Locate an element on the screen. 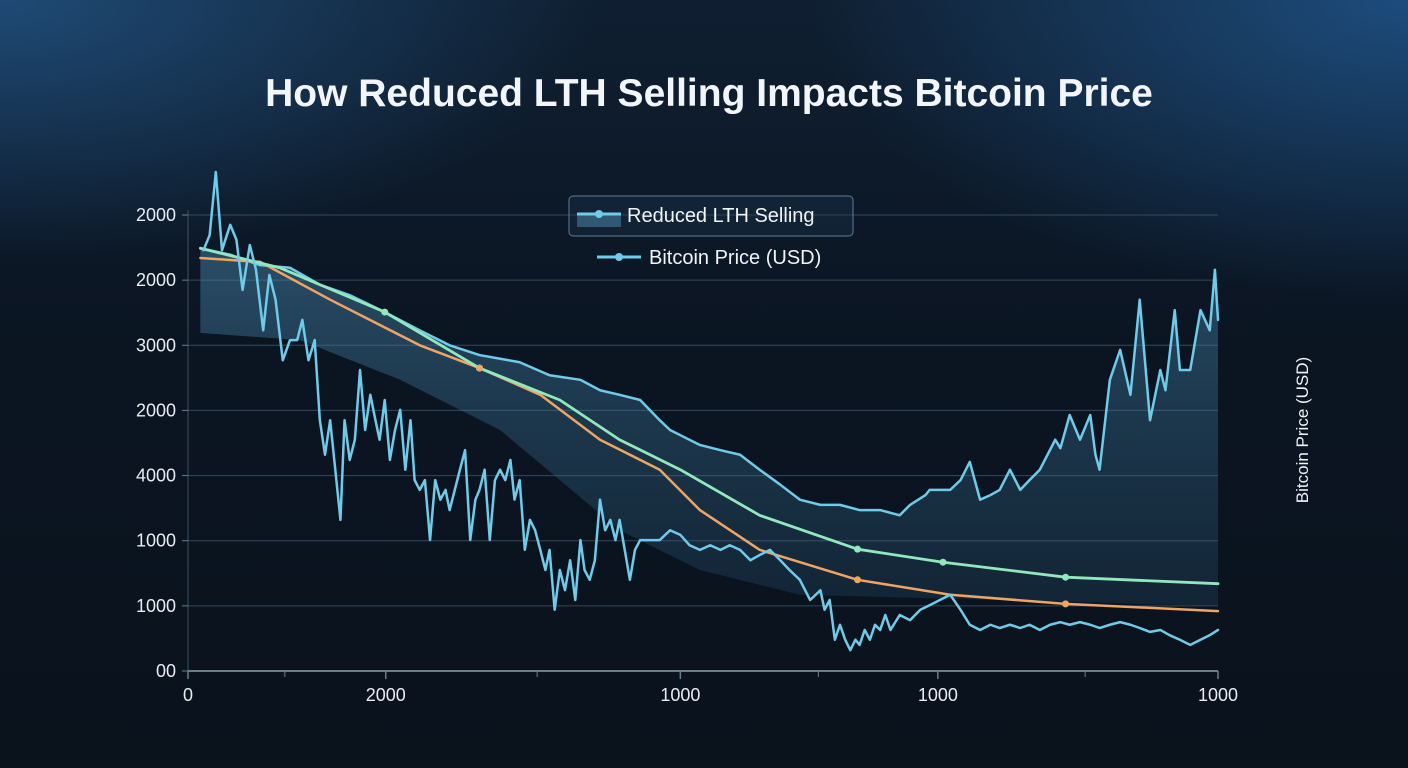  y-axis-label: Bitcoin Price (USD) is located at coordinates (1302, 430).